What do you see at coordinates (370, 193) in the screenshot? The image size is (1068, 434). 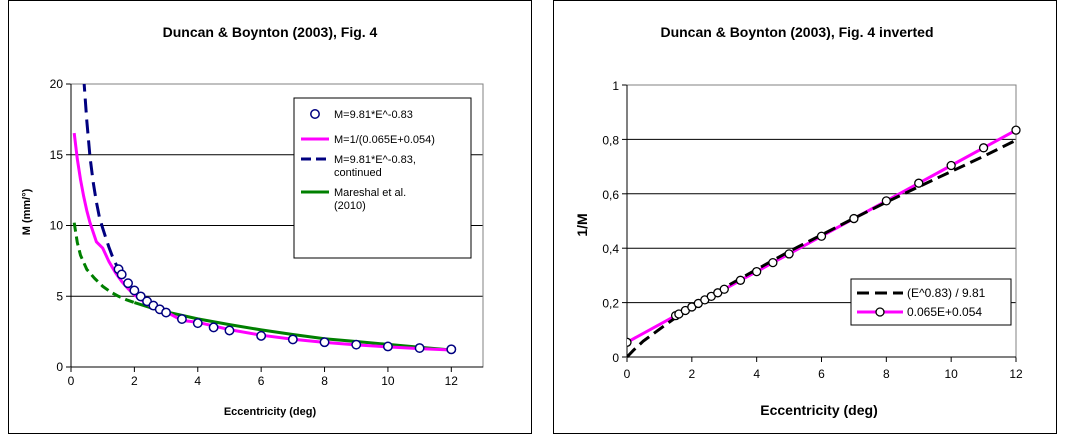 I see `legend-label: Mareshal et al.` at bounding box center [370, 193].